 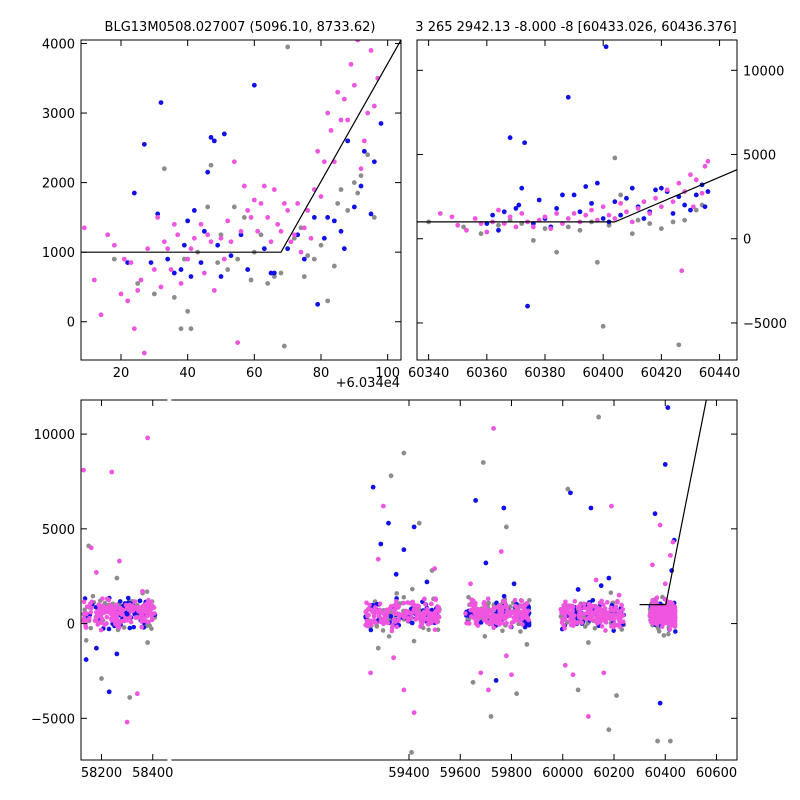 I want to click on season-0-grey-point, so click(x=124, y=627).